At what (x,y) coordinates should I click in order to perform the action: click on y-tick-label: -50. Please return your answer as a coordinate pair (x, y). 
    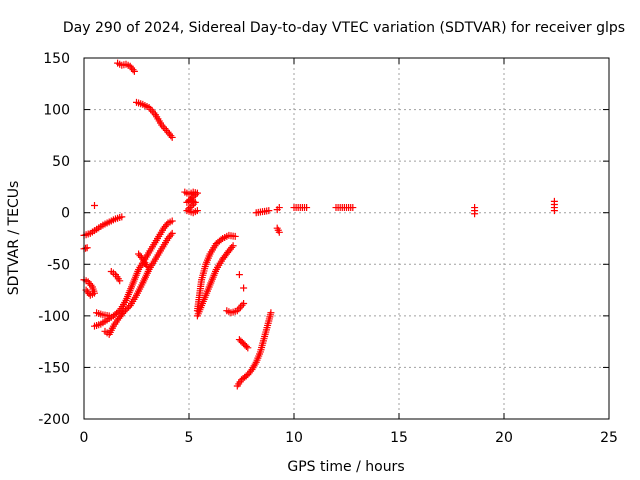
    Looking at the image, I should click on (58, 265).